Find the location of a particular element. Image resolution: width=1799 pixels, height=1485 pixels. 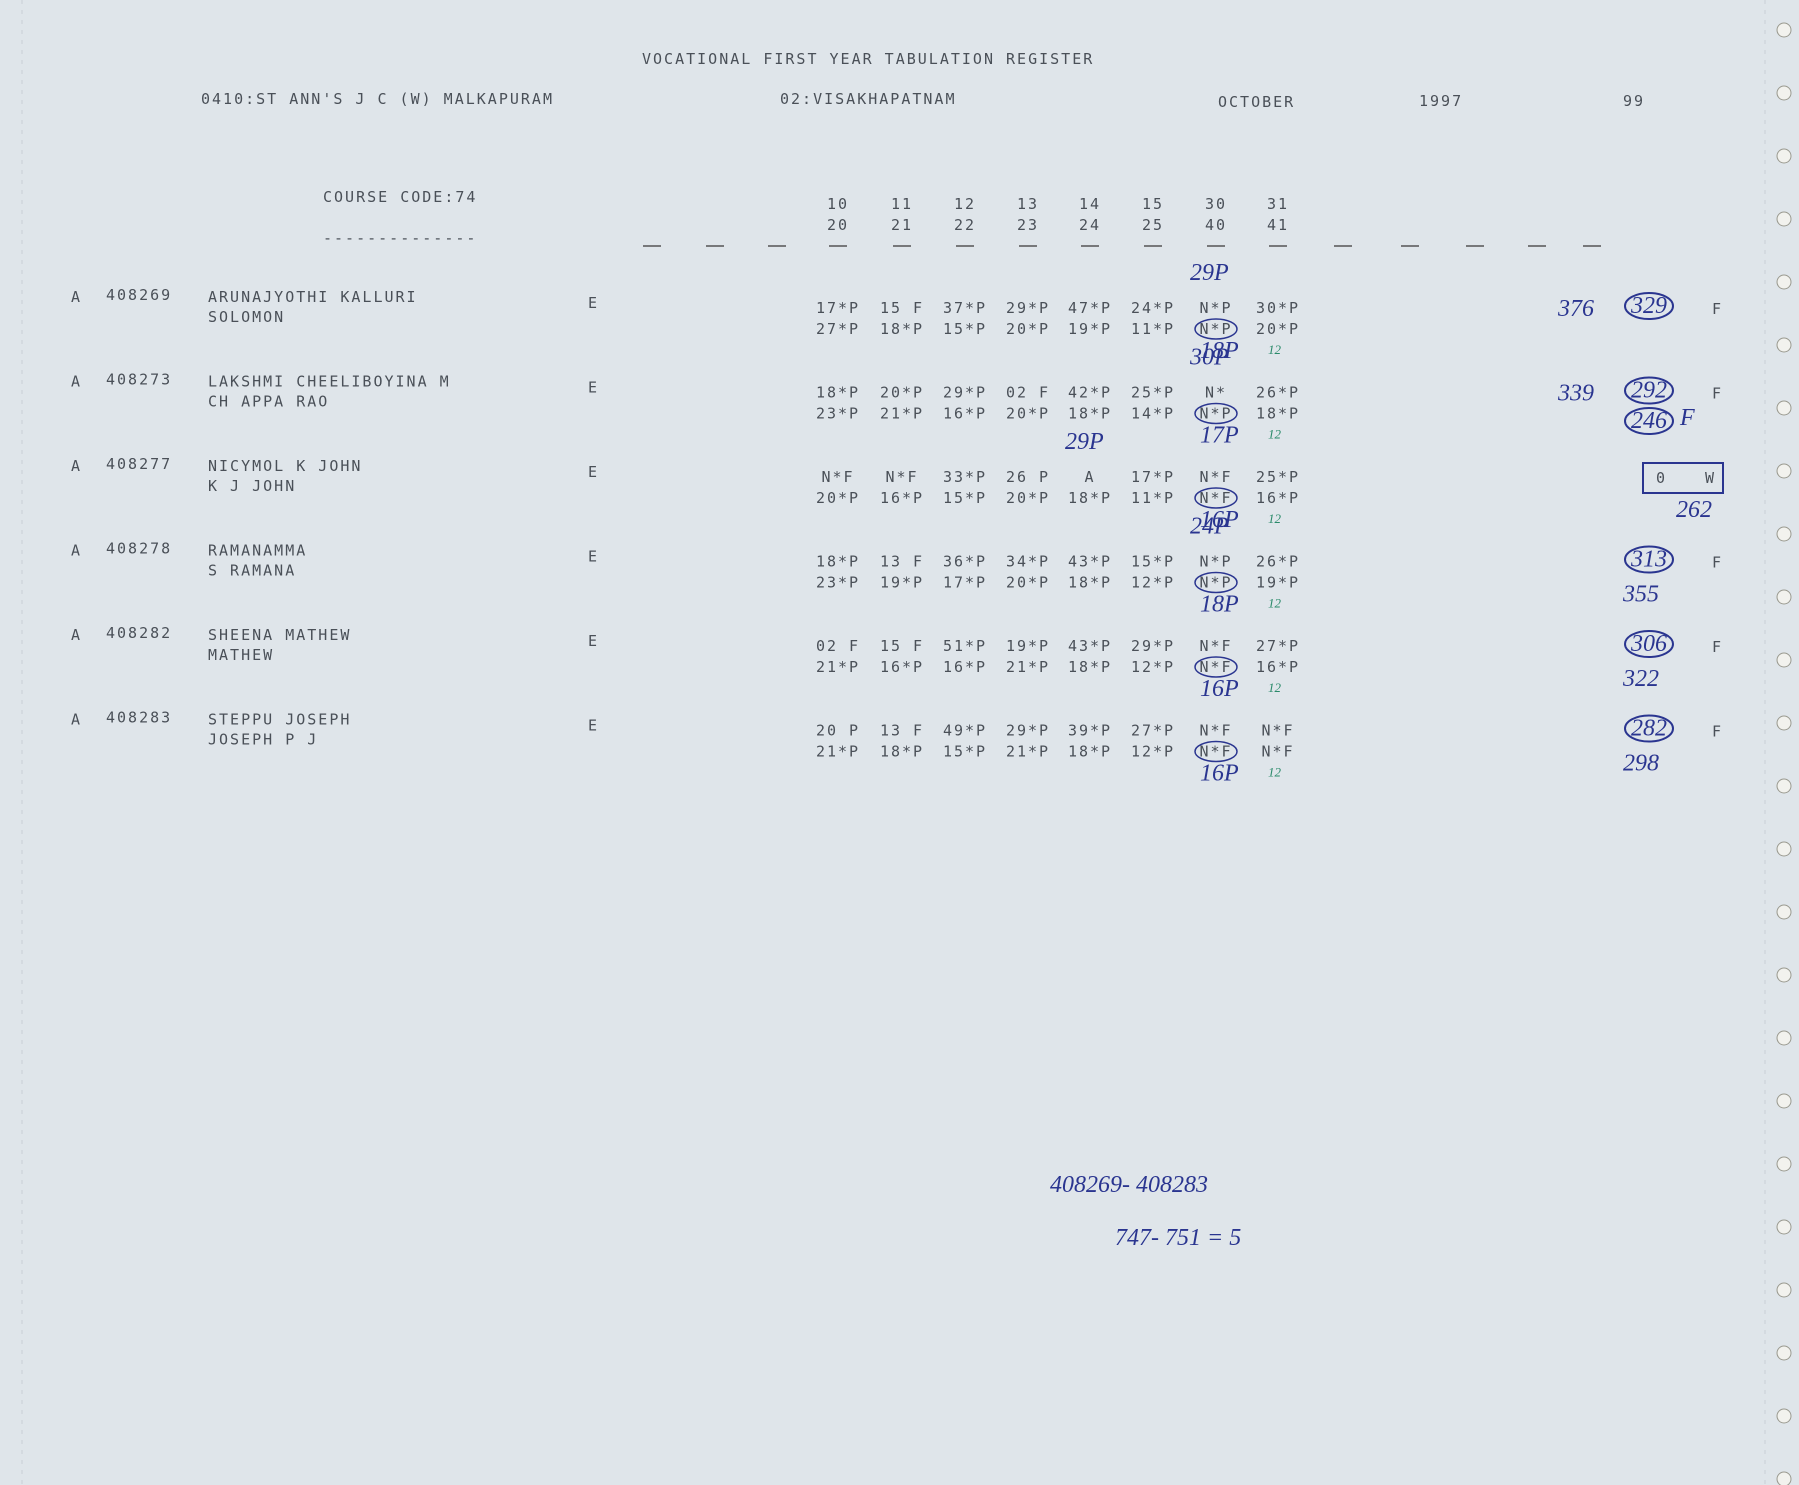

hall-ticket: 408282 is located at coordinates (139, 633).